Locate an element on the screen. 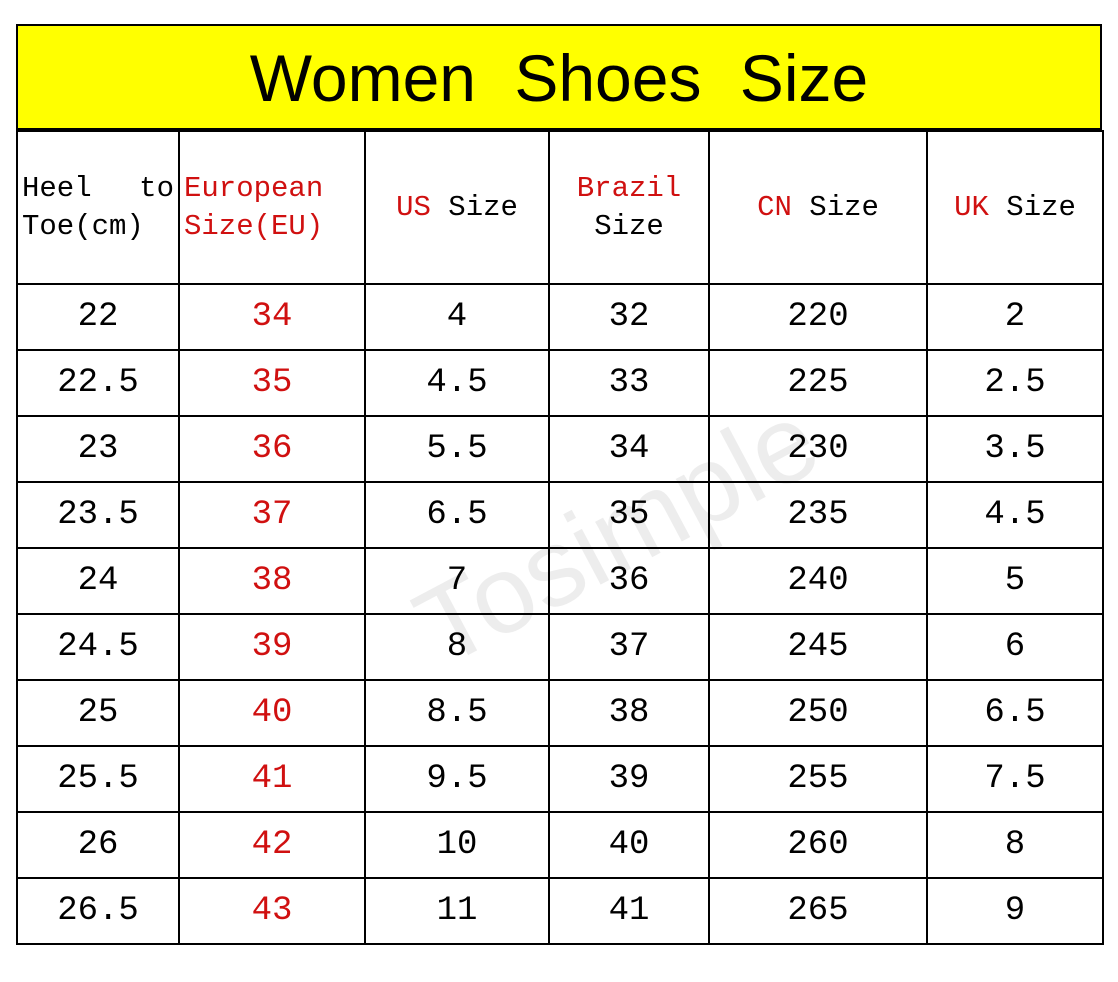 The width and height of the screenshot is (1118, 982). header-line: CN Size is located at coordinates (818, 208).